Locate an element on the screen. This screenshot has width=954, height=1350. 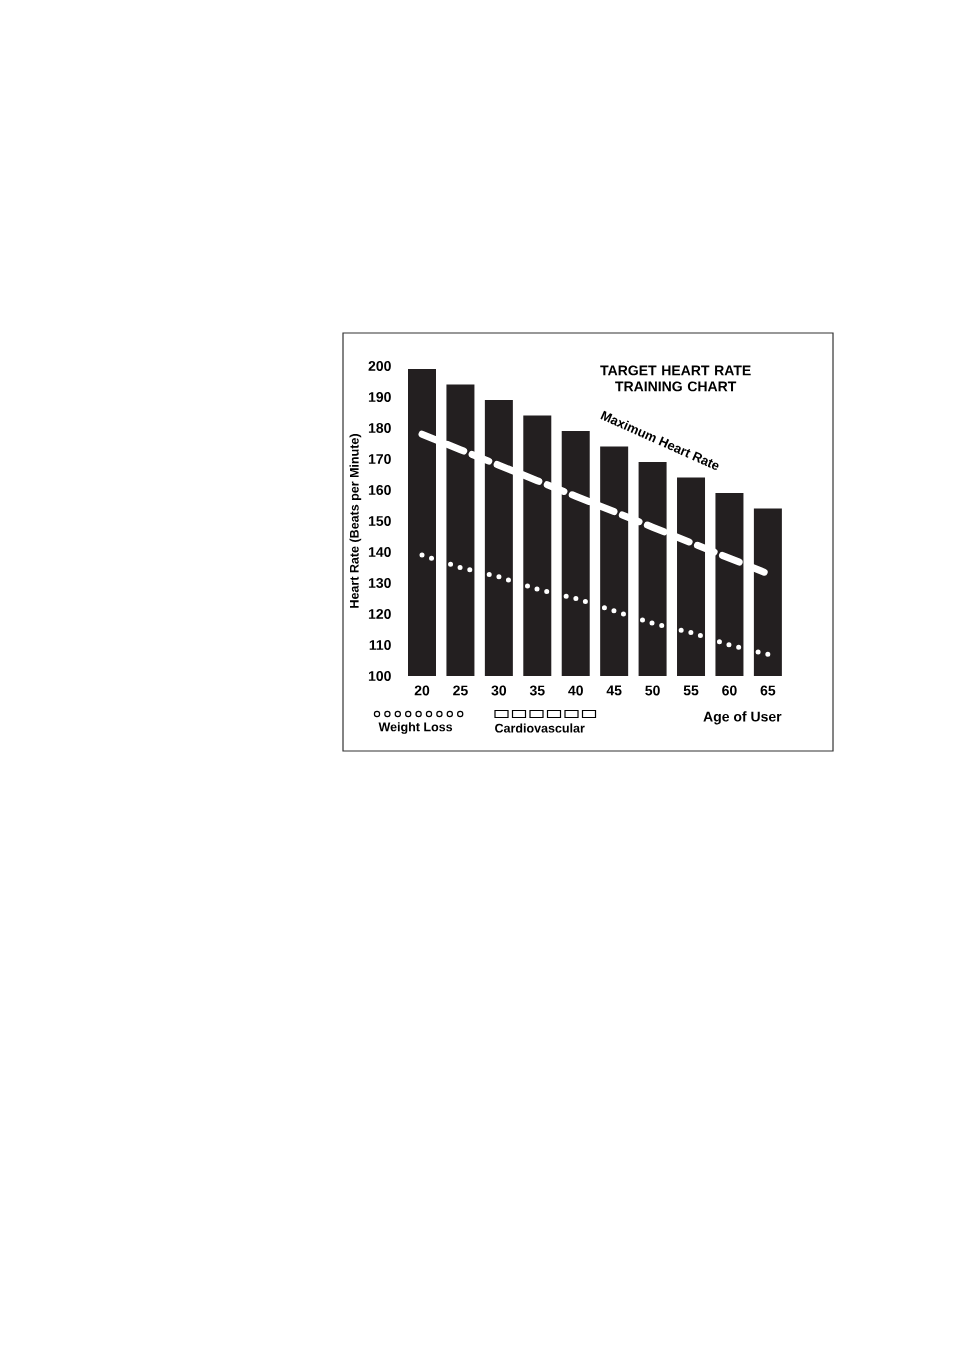
y-tick-label: 170 is located at coordinates (379, 459).